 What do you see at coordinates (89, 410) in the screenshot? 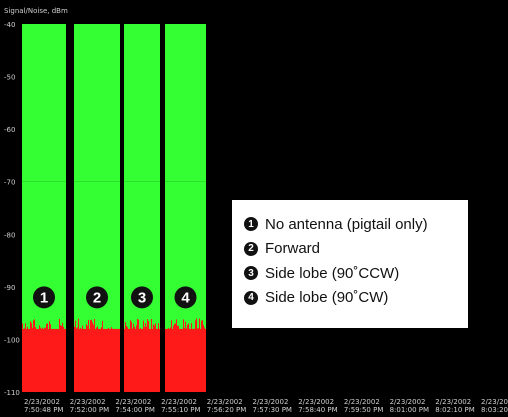
I see `x-tick-time: 7:52:00 PM` at bounding box center [89, 410].